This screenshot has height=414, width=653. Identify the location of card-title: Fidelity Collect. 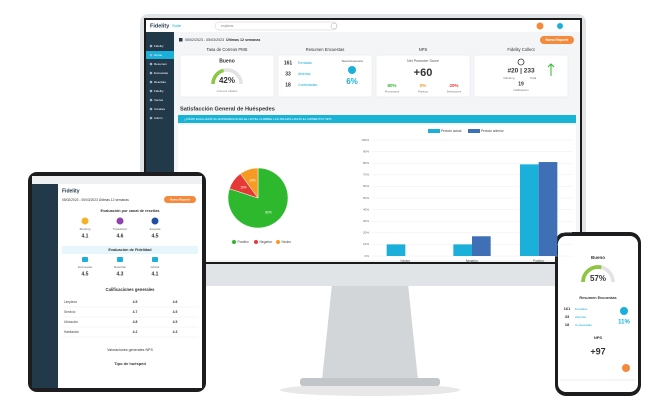
(521, 49).